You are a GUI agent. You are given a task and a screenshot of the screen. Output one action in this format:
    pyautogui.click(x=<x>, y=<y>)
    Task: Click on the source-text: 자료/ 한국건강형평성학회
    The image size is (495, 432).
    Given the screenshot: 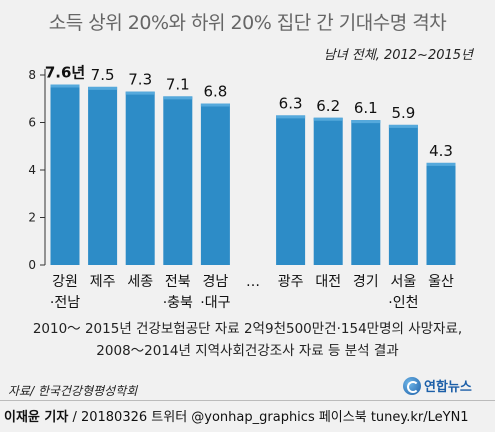 What is the action you would take?
    pyautogui.click(x=73, y=391)
    